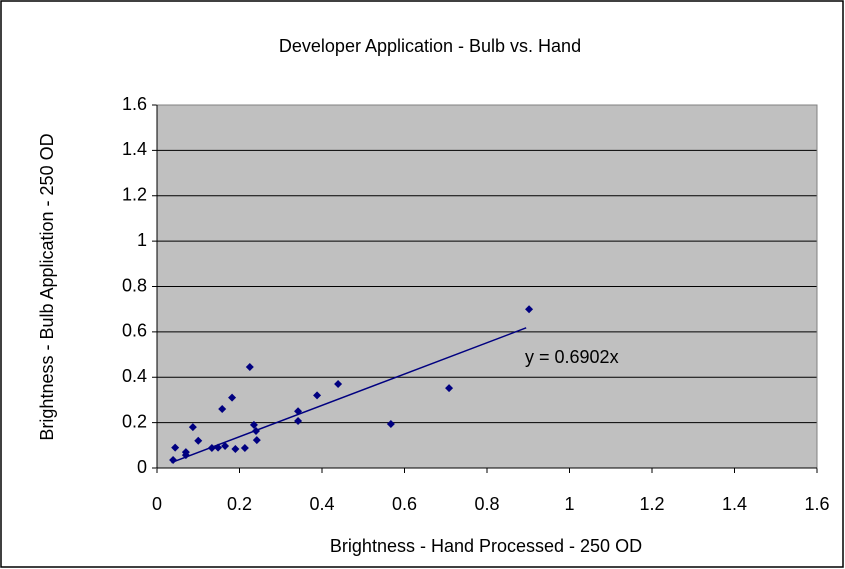  Describe the element at coordinates (569, 504) in the screenshot. I see `x-tick-label: 1` at that location.